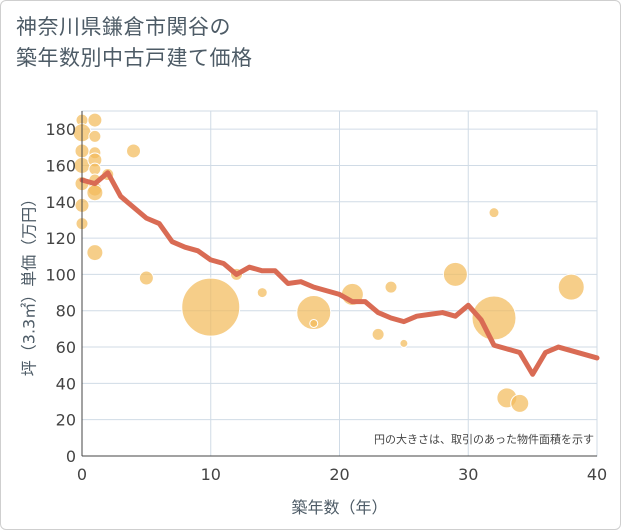 The width and height of the screenshot is (621, 530). Describe the element at coordinates (60, 165) in the screenshot. I see `y-tick-label: 160` at that location.